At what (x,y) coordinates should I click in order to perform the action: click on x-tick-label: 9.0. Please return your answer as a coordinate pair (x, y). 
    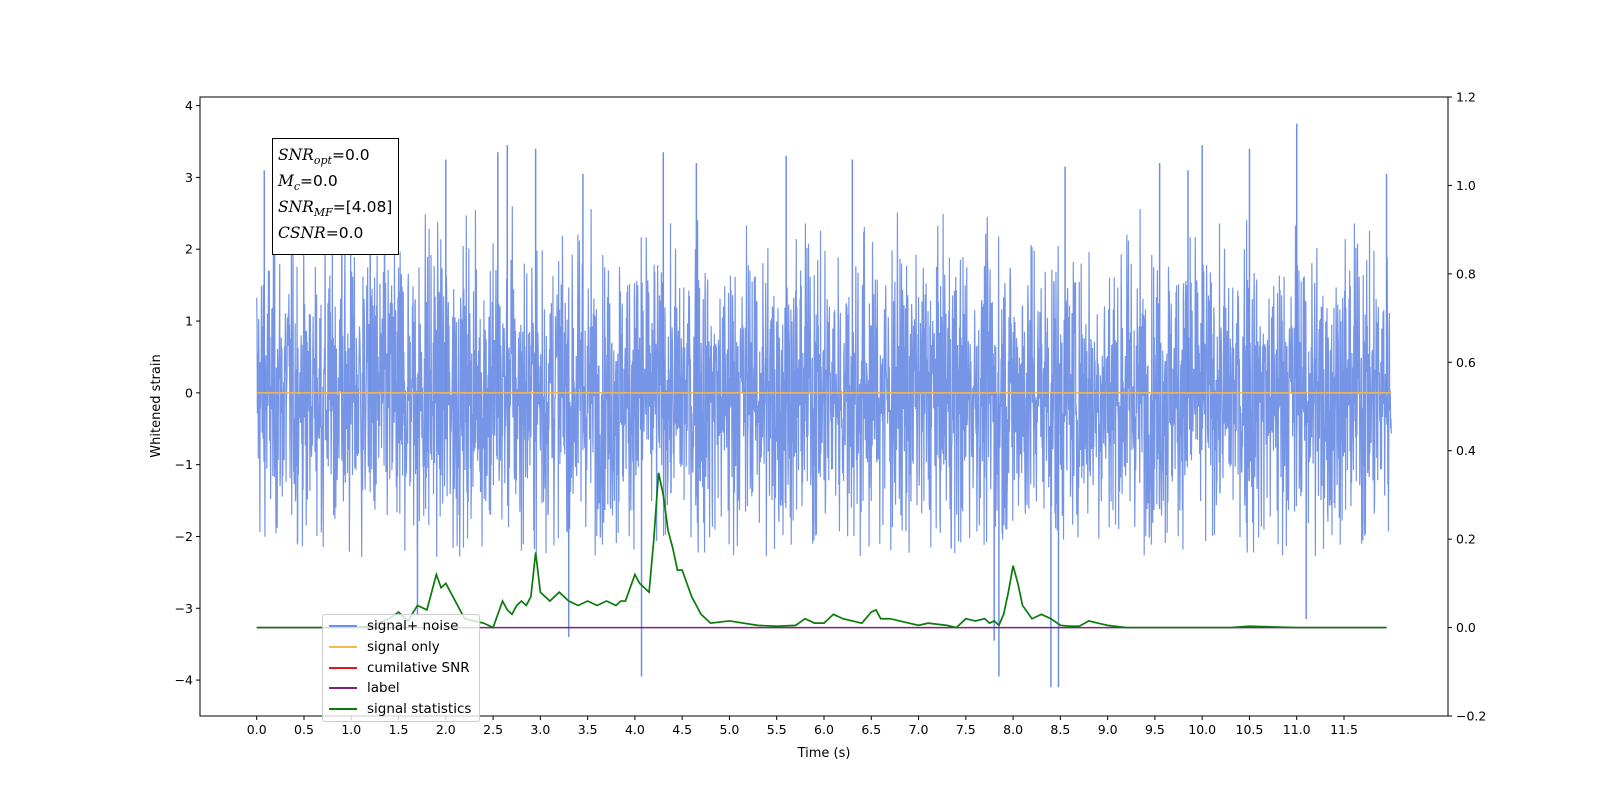
    Looking at the image, I should click on (1108, 729).